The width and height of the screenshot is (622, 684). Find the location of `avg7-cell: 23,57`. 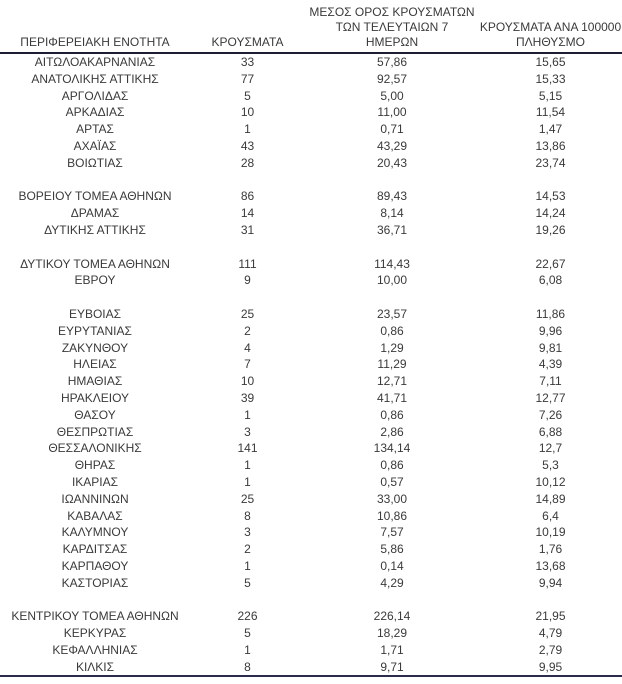

avg7-cell: 23,57 is located at coordinates (392, 313).